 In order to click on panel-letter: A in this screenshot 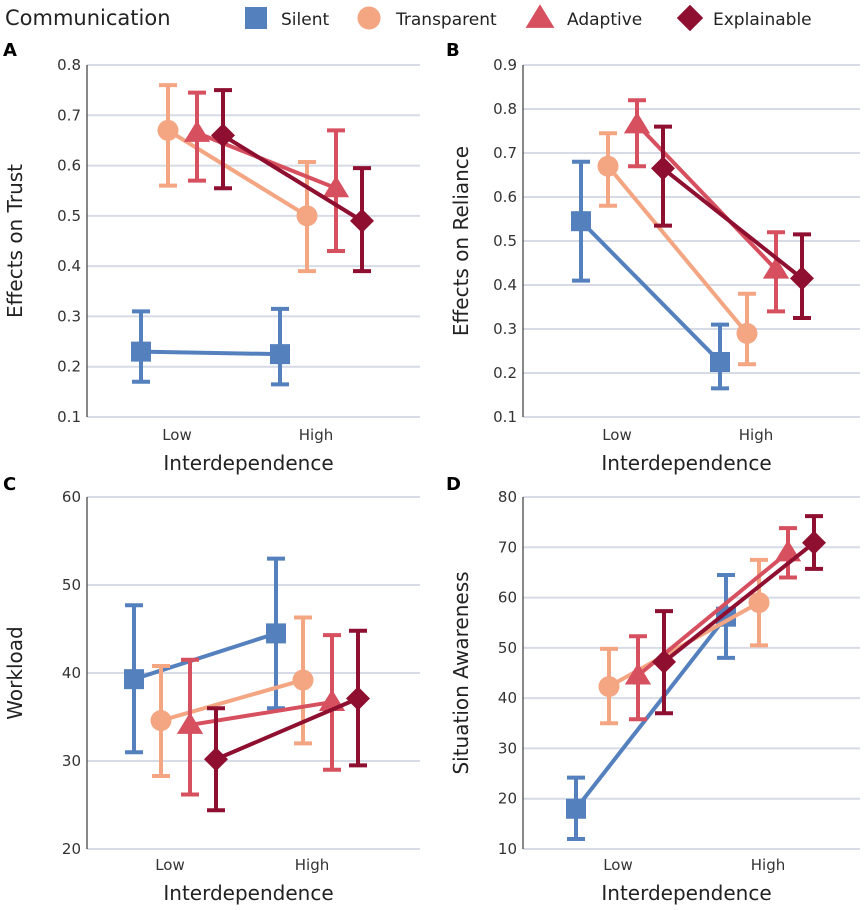, I will do `click(10, 50)`.